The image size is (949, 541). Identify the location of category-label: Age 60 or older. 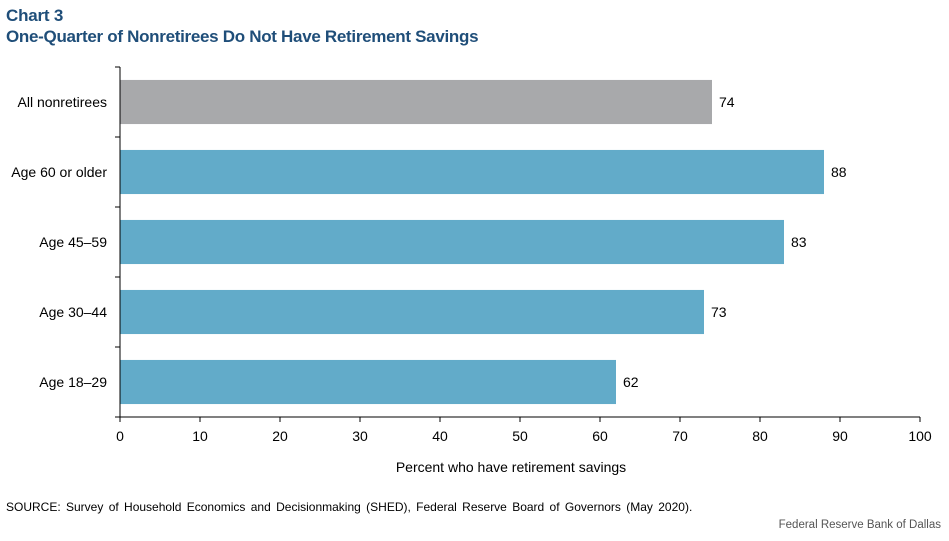
(59, 172).